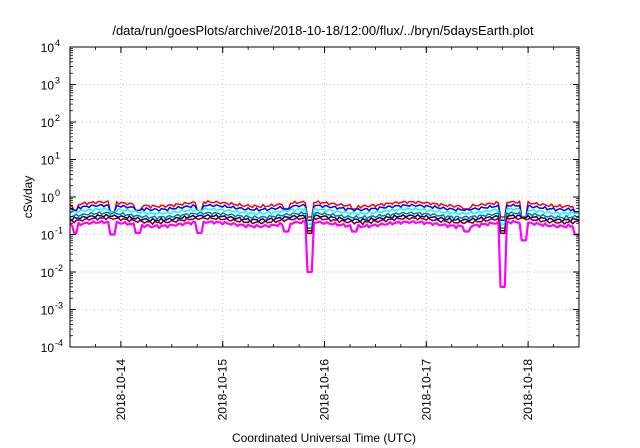  Describe the element at coordinates (28, 197) in the screenshot. I see `y-axis-label: cSv/day` at that location.